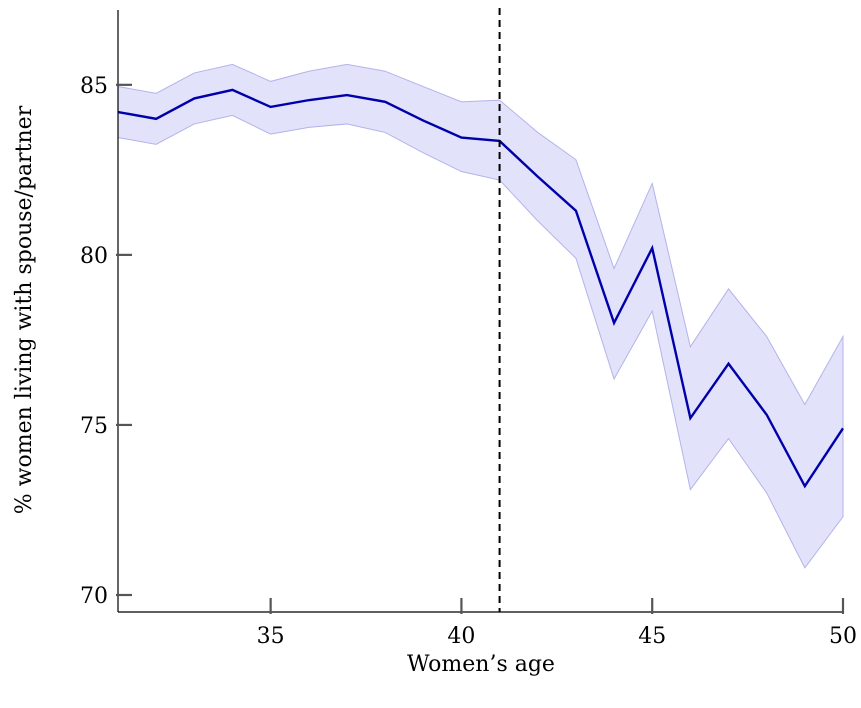 The width and height of the screenshot is (861, 708). What do you see at coordinates (94, 256) in the screenshot?
I see `y-tick-label: 80` at bounding box center [94, 256].